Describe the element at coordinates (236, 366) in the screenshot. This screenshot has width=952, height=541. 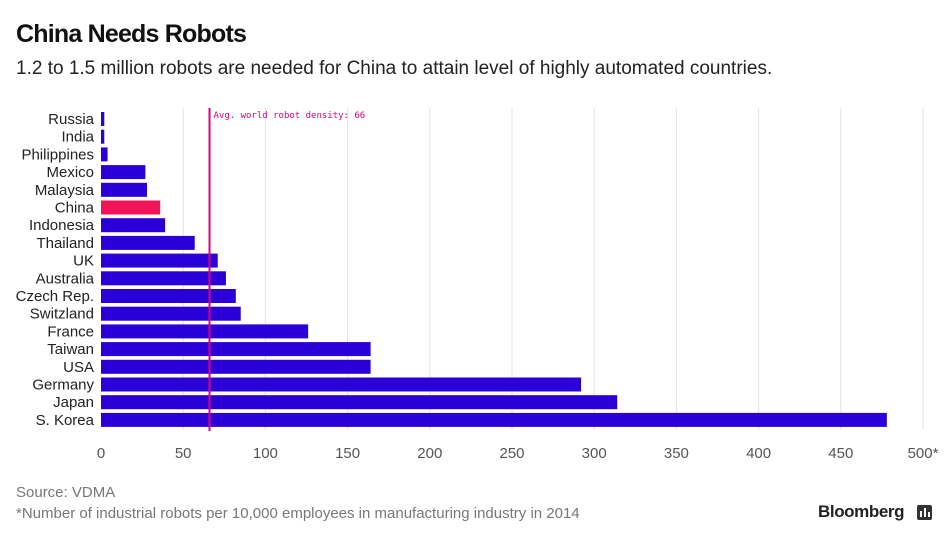
I see `bar-usa` at that location.